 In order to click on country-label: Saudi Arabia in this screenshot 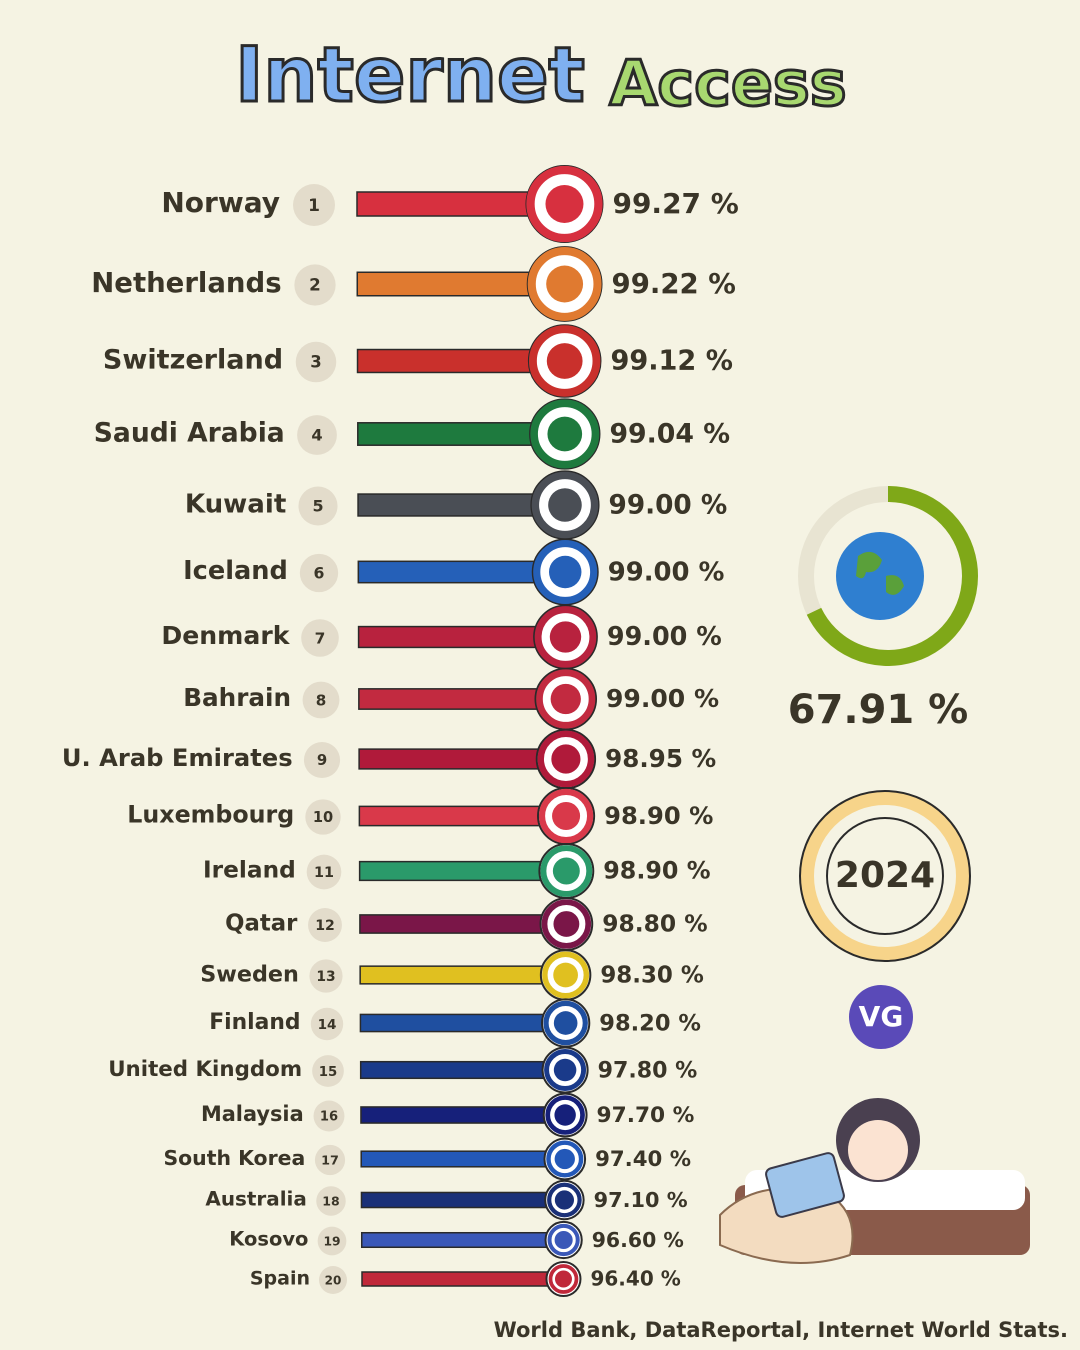, I will do `click(189, 433)`.